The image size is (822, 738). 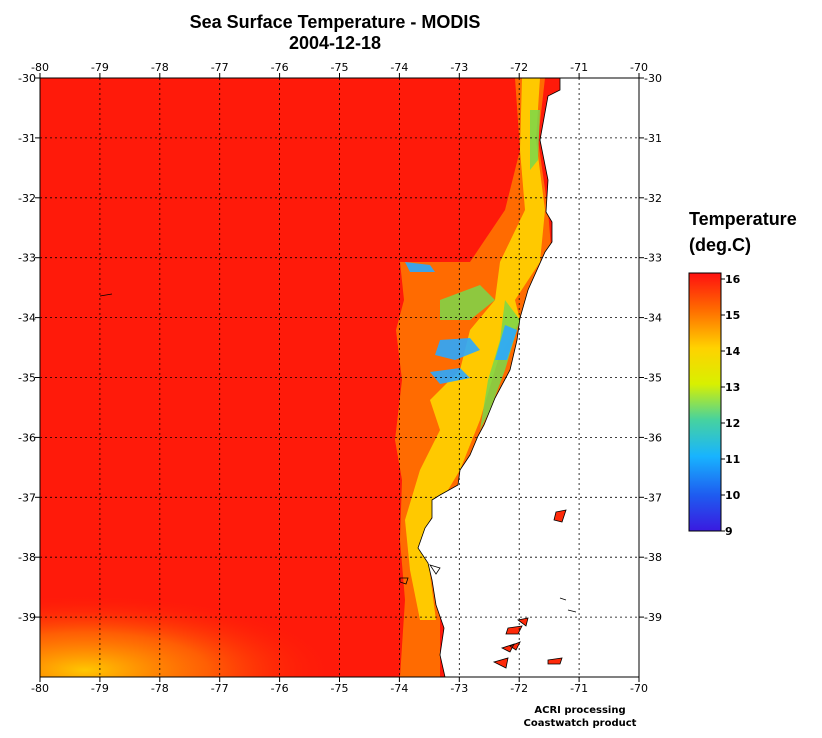 I want to click on x-tick-label-top: -77, so click(x=220, y=67).